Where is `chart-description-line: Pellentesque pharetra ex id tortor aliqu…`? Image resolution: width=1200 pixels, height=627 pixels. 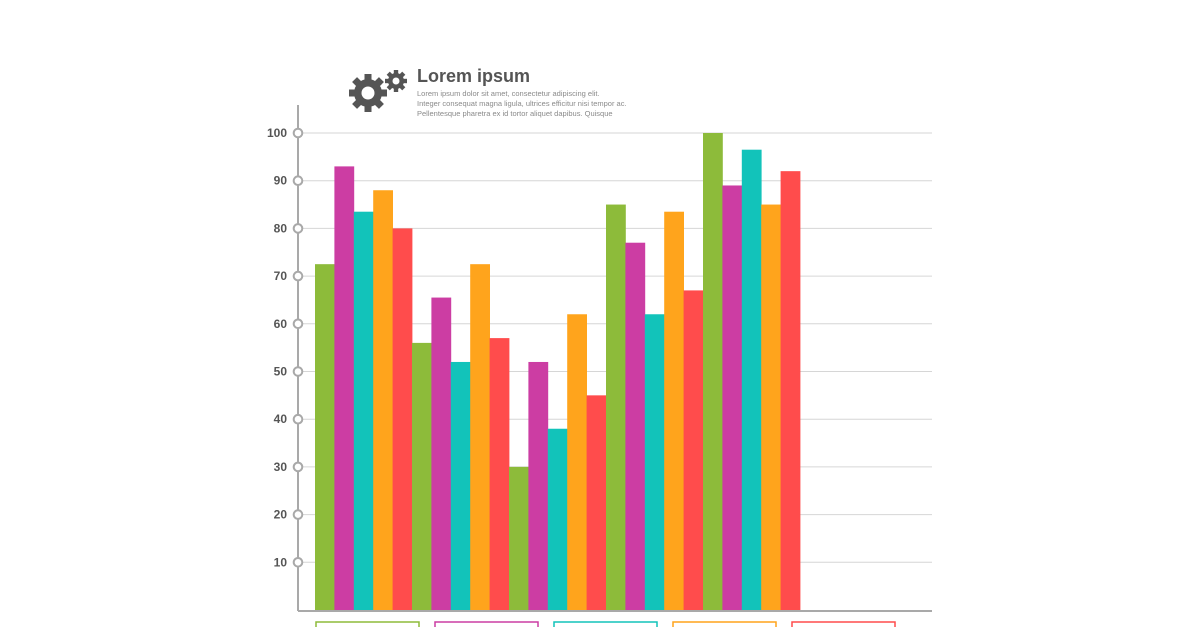 chart-description-line: Pellentesque pharetra ex id tortor aliqu… is located at coordinates (515, 113).